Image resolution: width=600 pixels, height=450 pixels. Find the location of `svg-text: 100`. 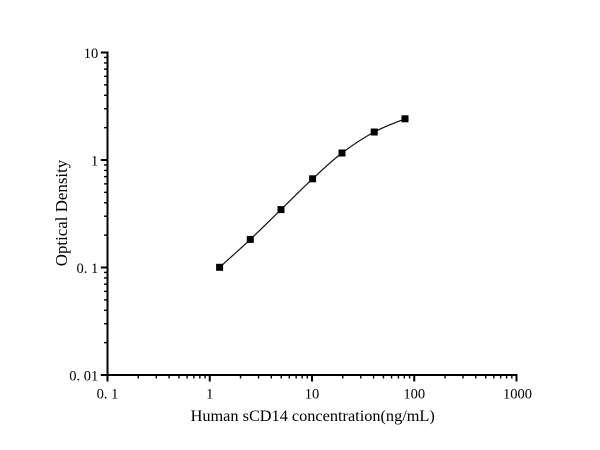

svg-text: 100 is located at coordinates (414, 394).